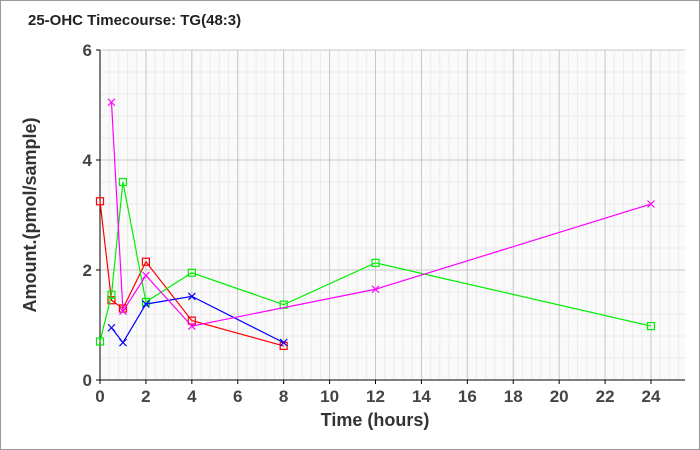 The height and width of the screenshot is (450, 700). I want to click on chart-title: 25-OHC Timecourse: TG(48:3), so click(135, 20).